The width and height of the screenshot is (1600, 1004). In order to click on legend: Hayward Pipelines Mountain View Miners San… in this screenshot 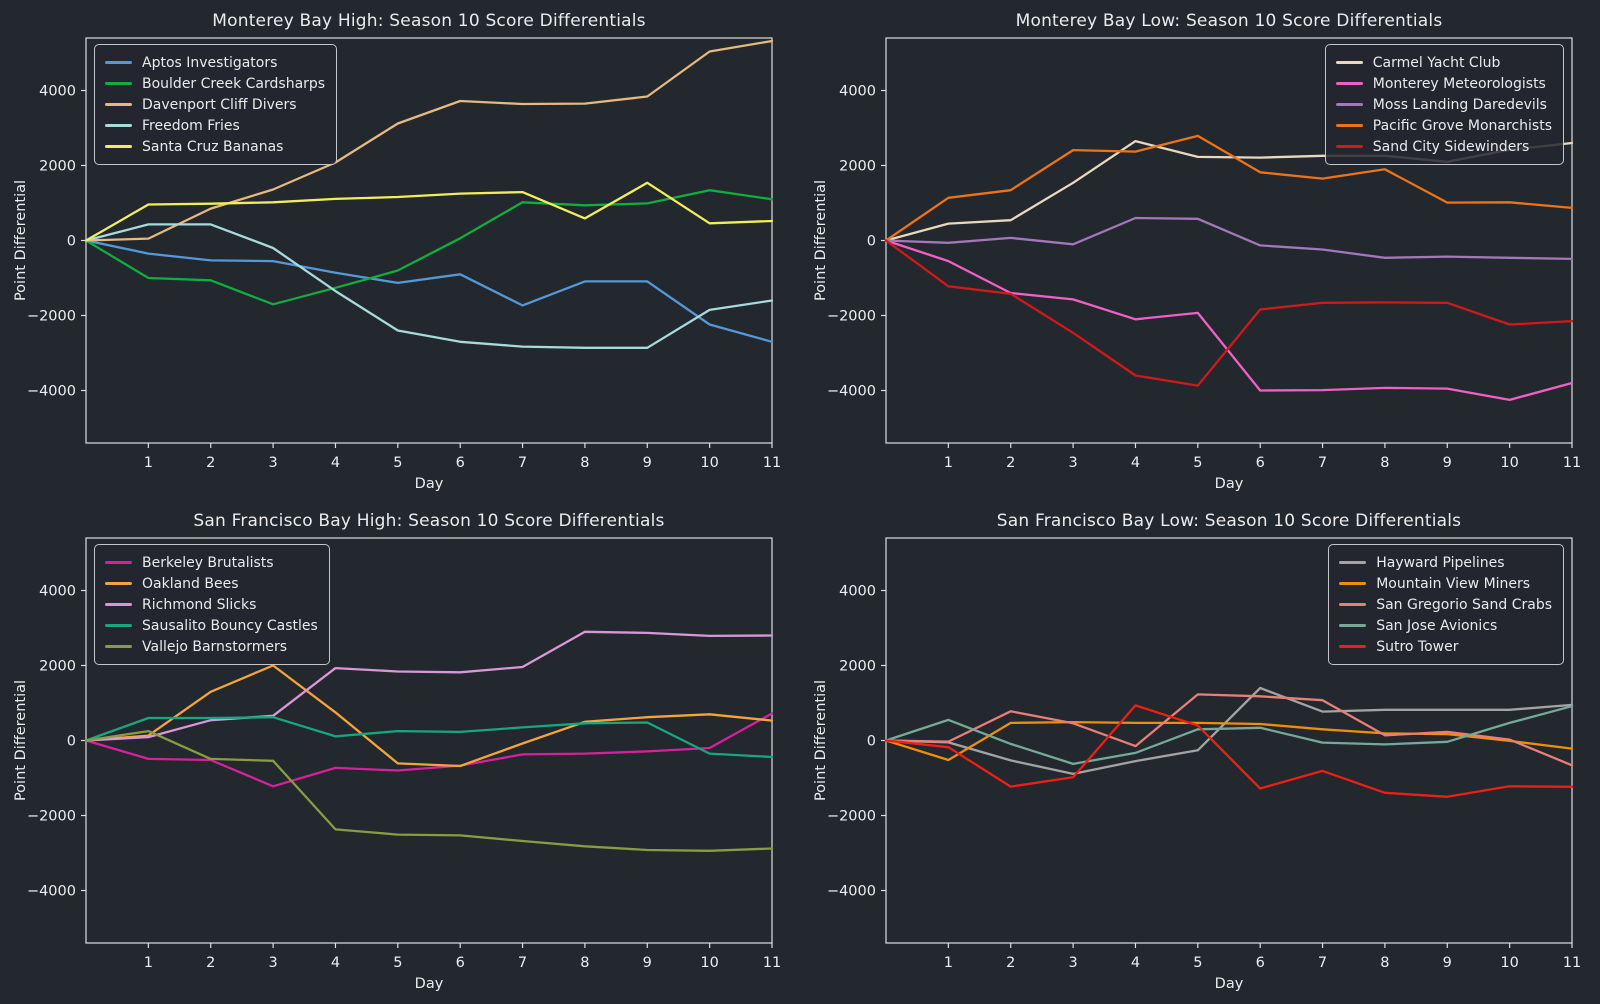, I will do `click(1446, 604)`.